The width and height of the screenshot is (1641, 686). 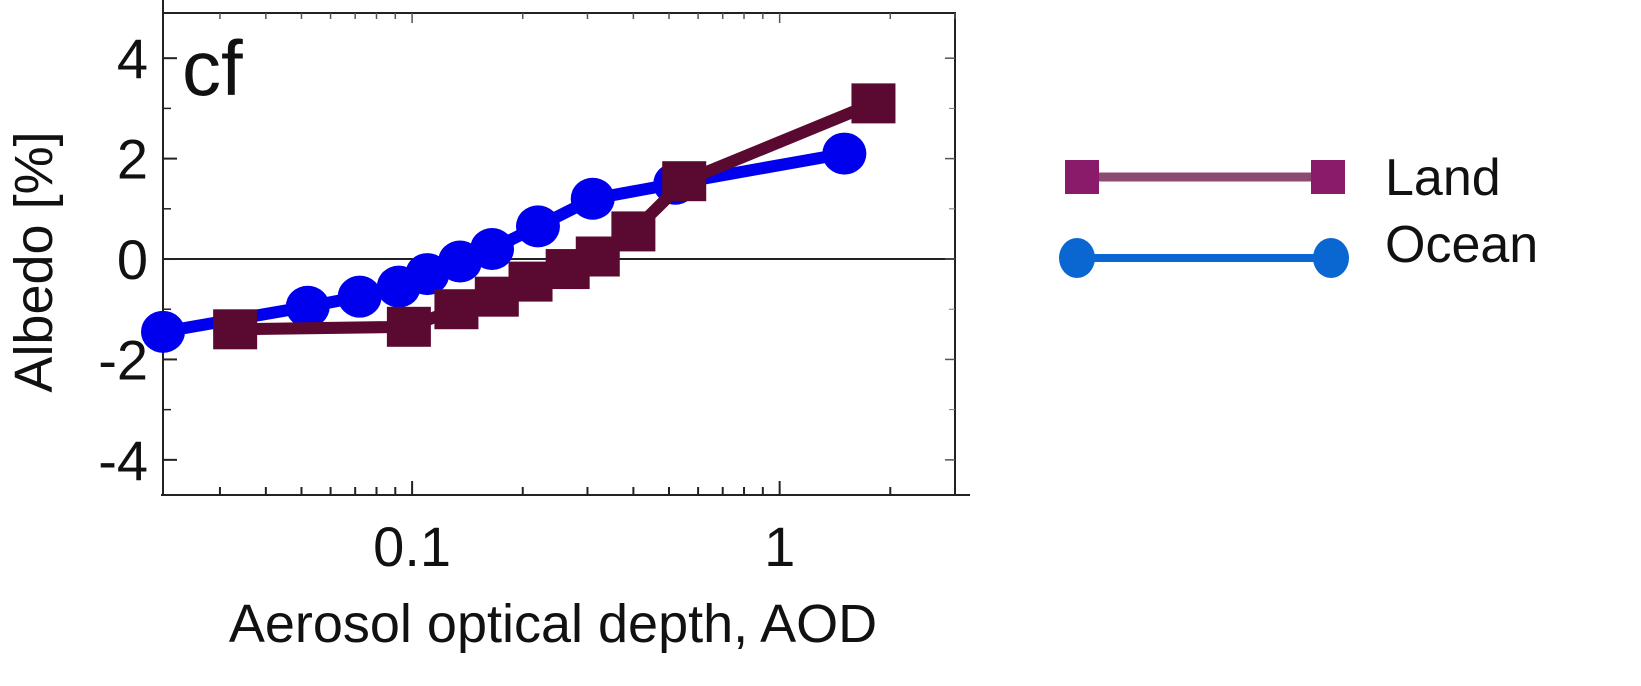 What do you see at coordinates (1283, 178) in the screenshot?
I see `legend-entry-land: Land` at bounding box center [1283, 178].